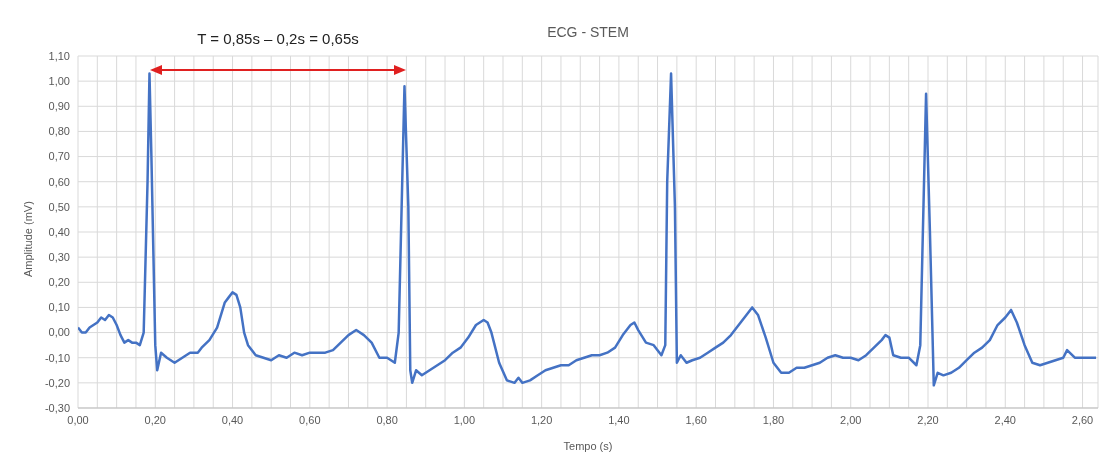 The height and width of the screenshot is (468, 1114). I want to click on y-tick-label: -0,20, so click(57, 382).